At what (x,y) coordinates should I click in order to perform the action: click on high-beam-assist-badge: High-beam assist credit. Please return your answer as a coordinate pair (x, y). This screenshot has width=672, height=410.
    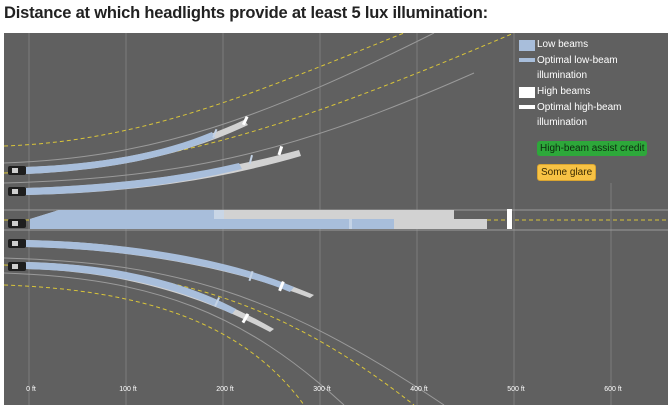
    Looking at the image, I should click on (592, 148).